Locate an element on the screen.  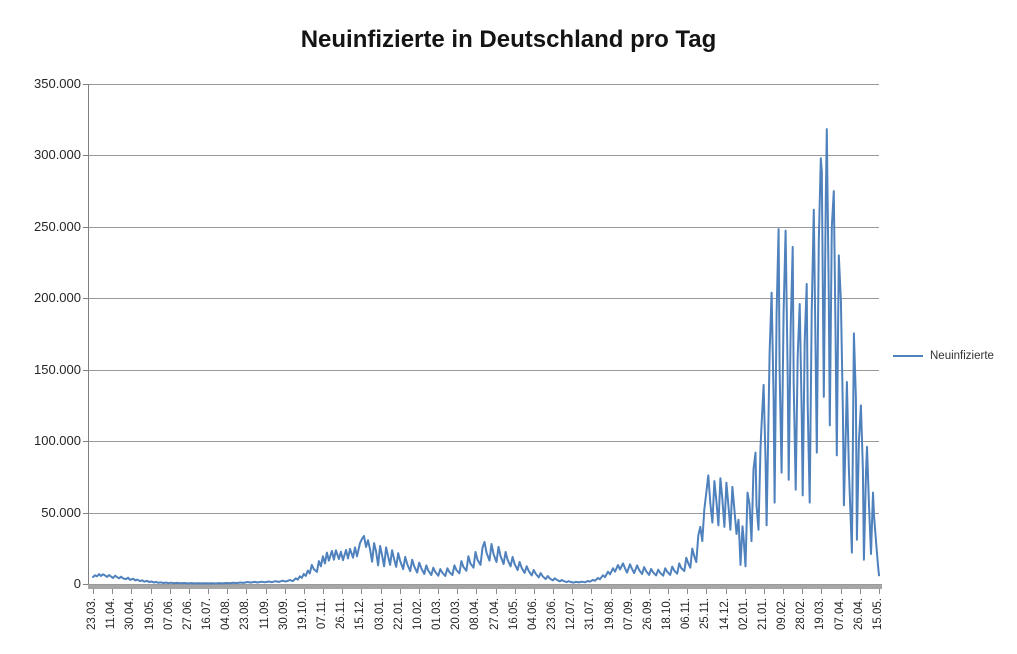
legend: Neuinfizierte is located at coordinates (943, 356).